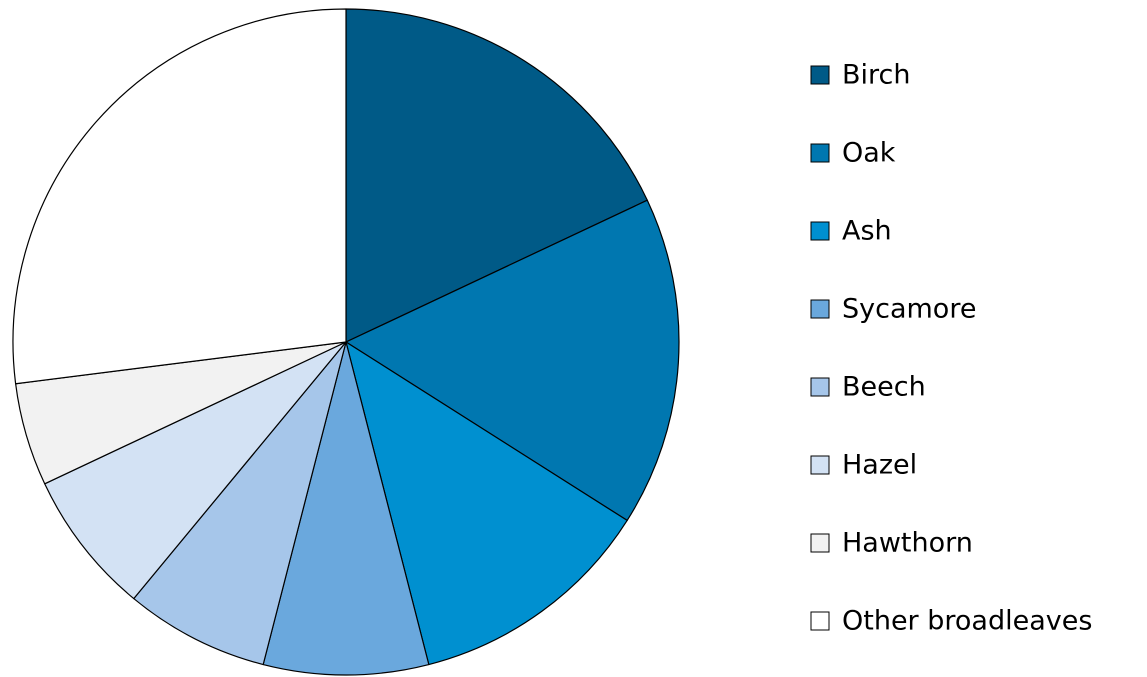  What do you see at coordinates (909, 309) in the screenshot?
I see `legend-label: Sycamore` at bounding box center [909, 309].